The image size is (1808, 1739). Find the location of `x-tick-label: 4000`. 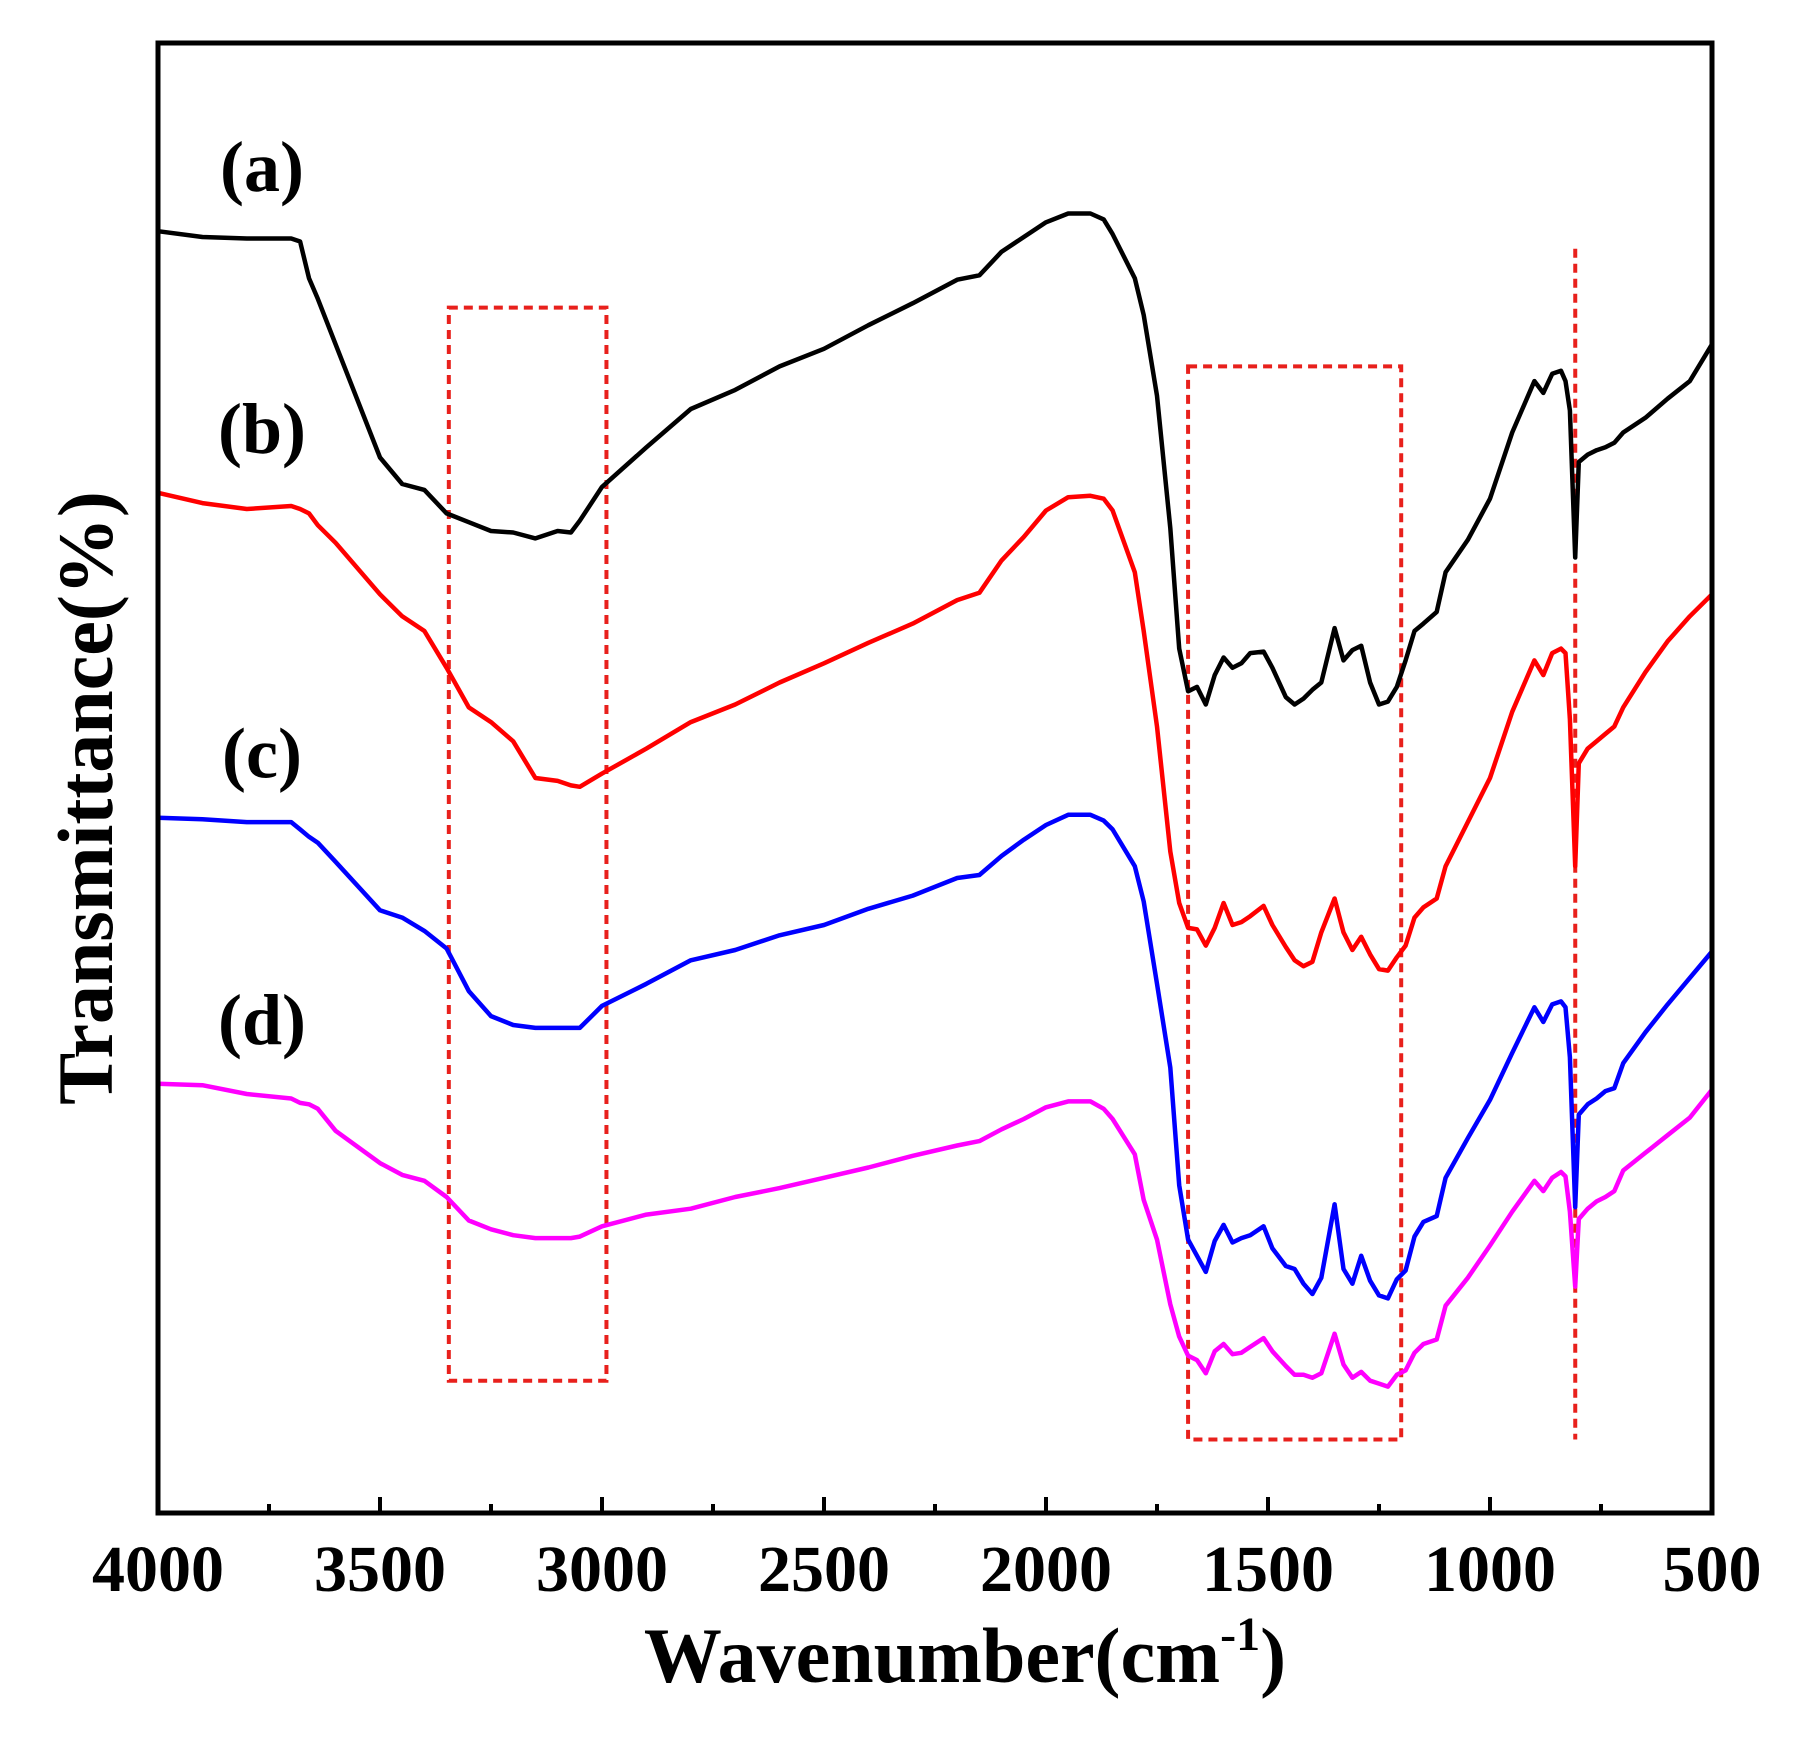

x-tick-label: 4000 is located at coordinates (158, 1569).